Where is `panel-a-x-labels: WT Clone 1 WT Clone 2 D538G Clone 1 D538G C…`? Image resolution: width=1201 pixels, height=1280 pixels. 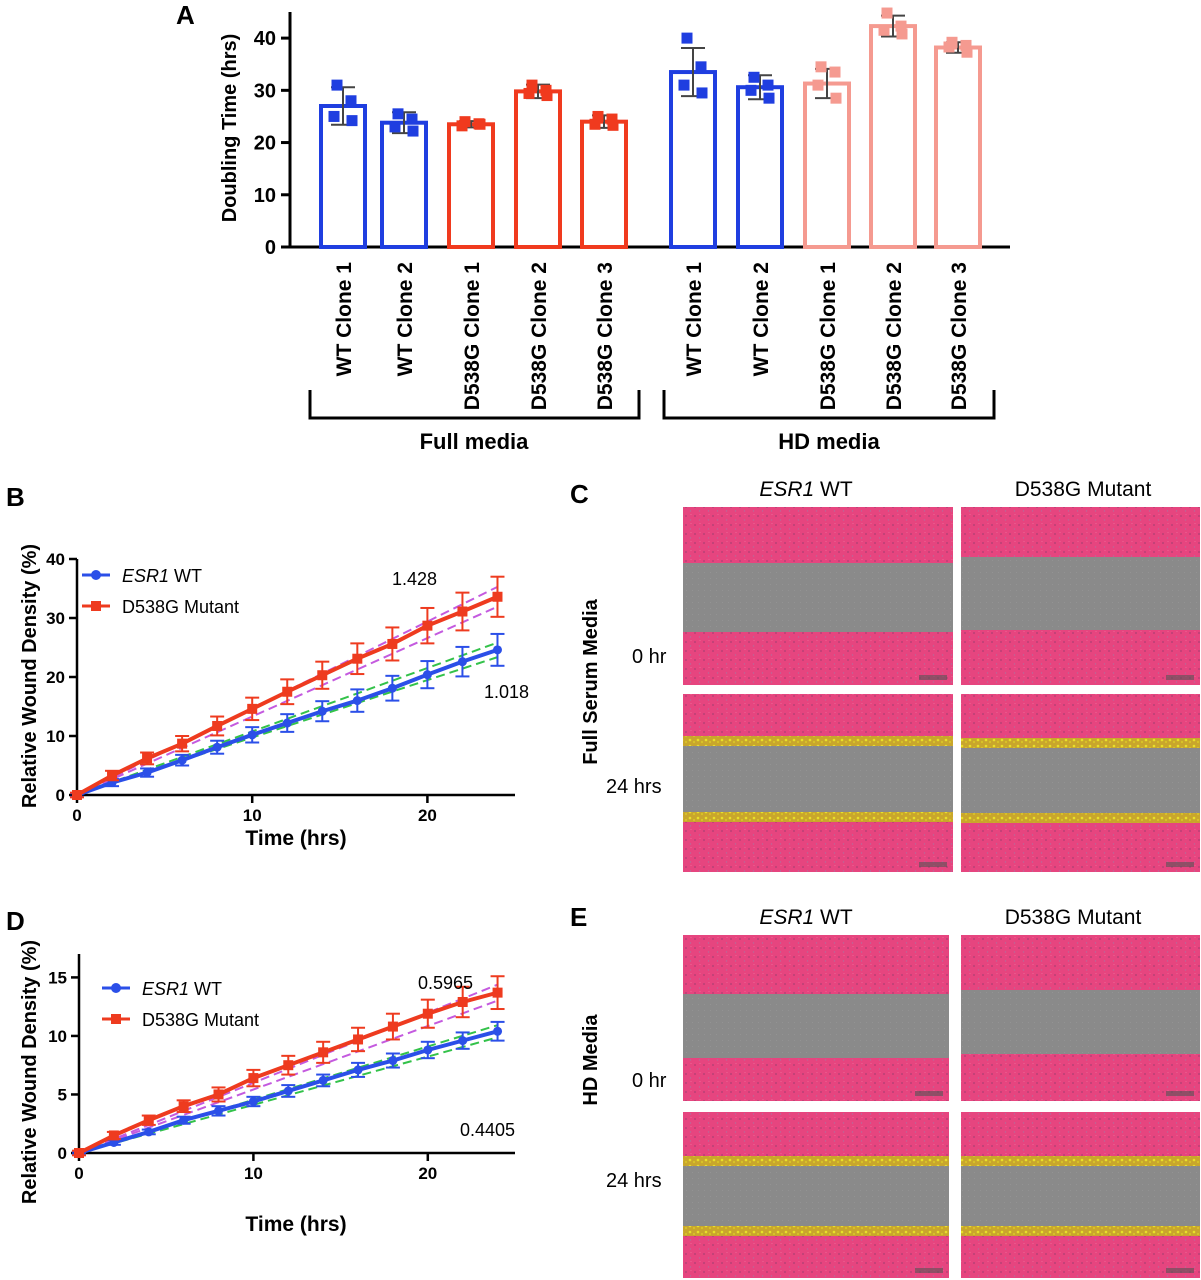 panel-a-x-labels: WT Clone 1 WT Clone 2 D538G Clone 1 D538G C… is located at coordinates (652, 336).